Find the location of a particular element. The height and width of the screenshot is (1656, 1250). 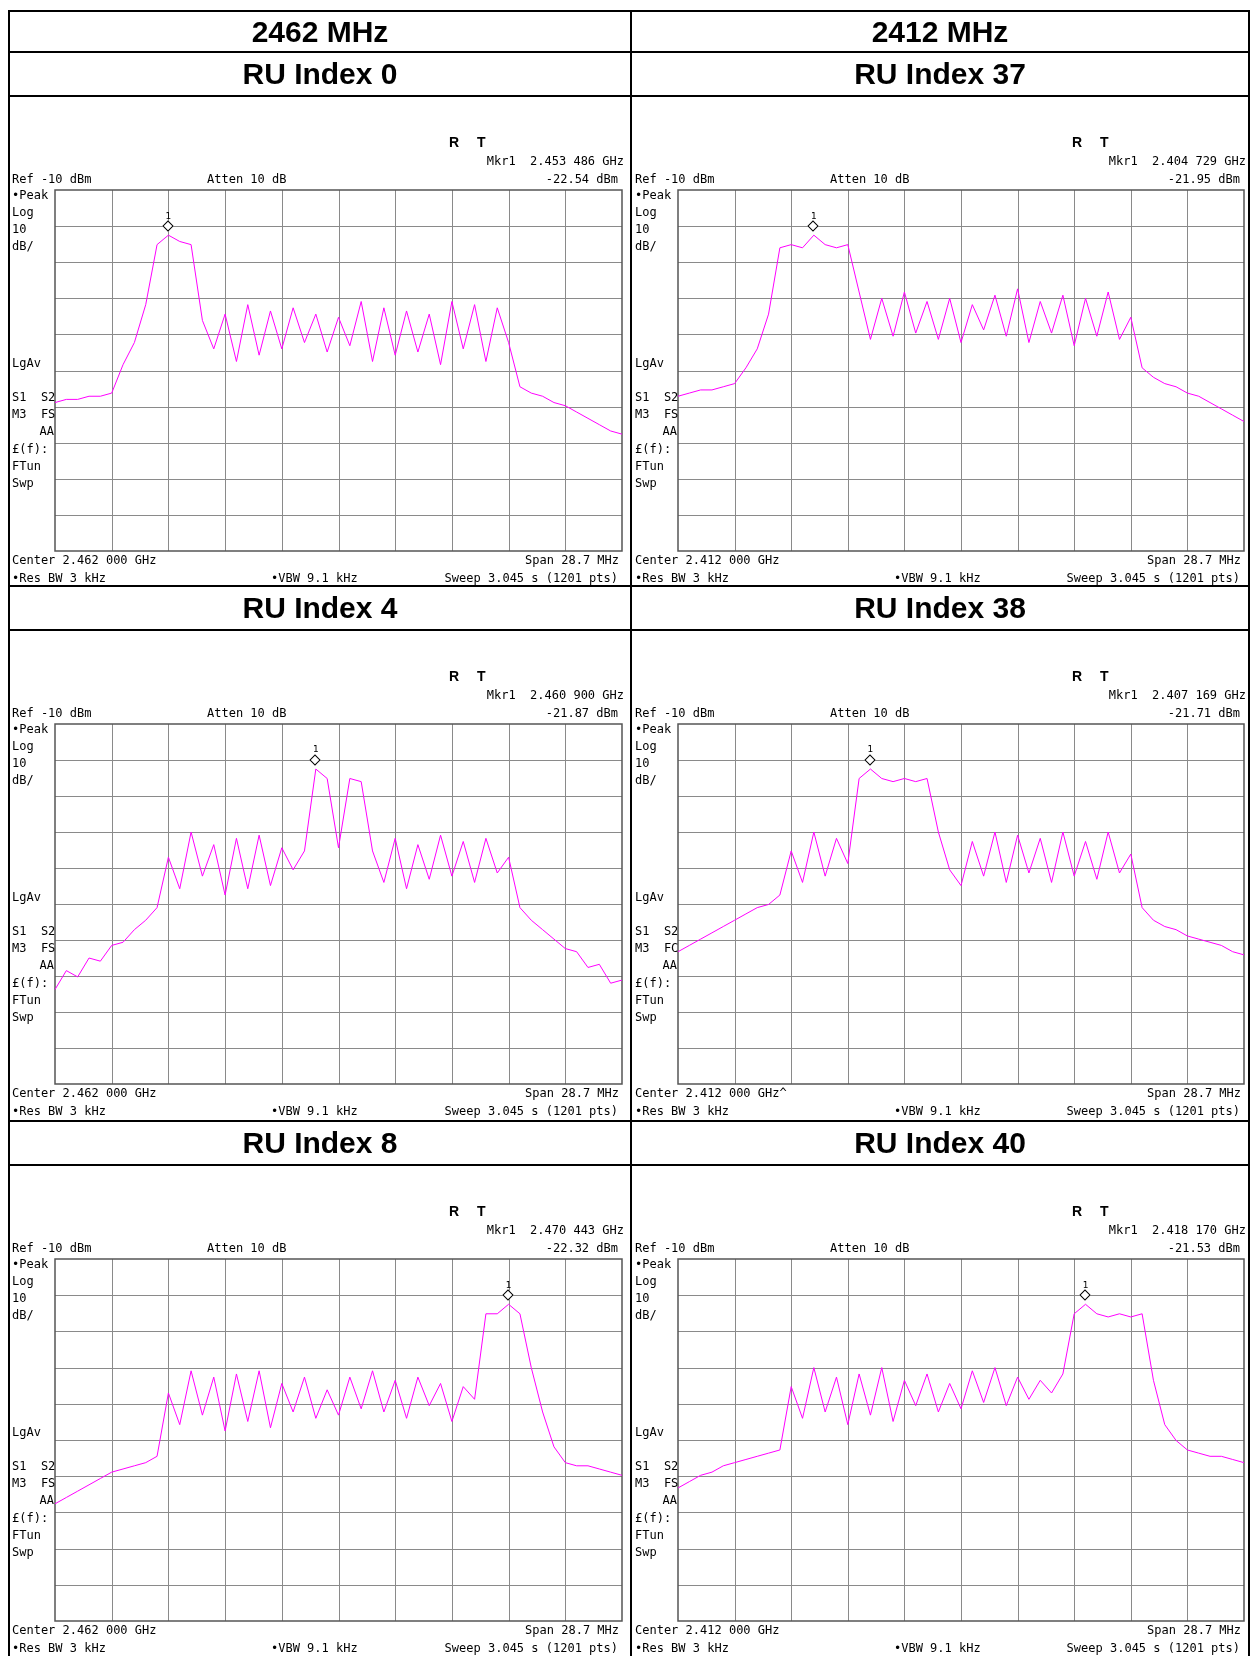

chart-subtitle: 2412 MHz is located at coordinates (940, 31).